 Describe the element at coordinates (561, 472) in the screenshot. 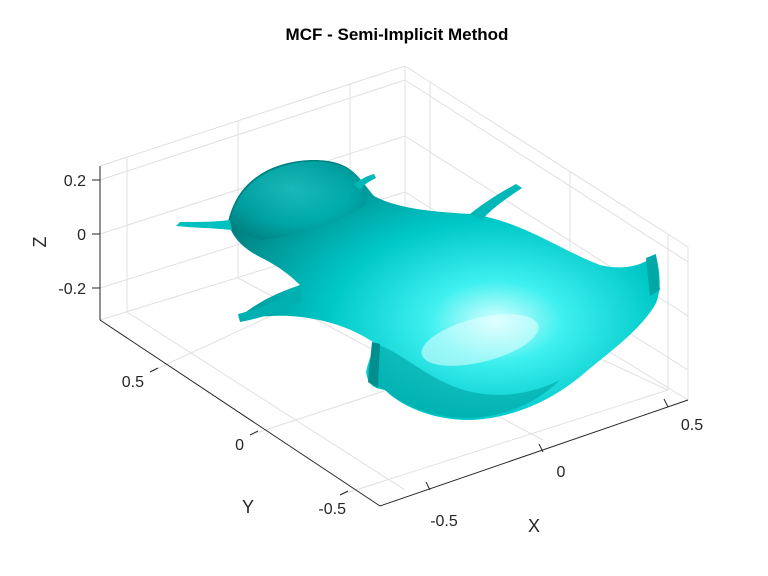

I see `x-tick-label: 0` at that location.